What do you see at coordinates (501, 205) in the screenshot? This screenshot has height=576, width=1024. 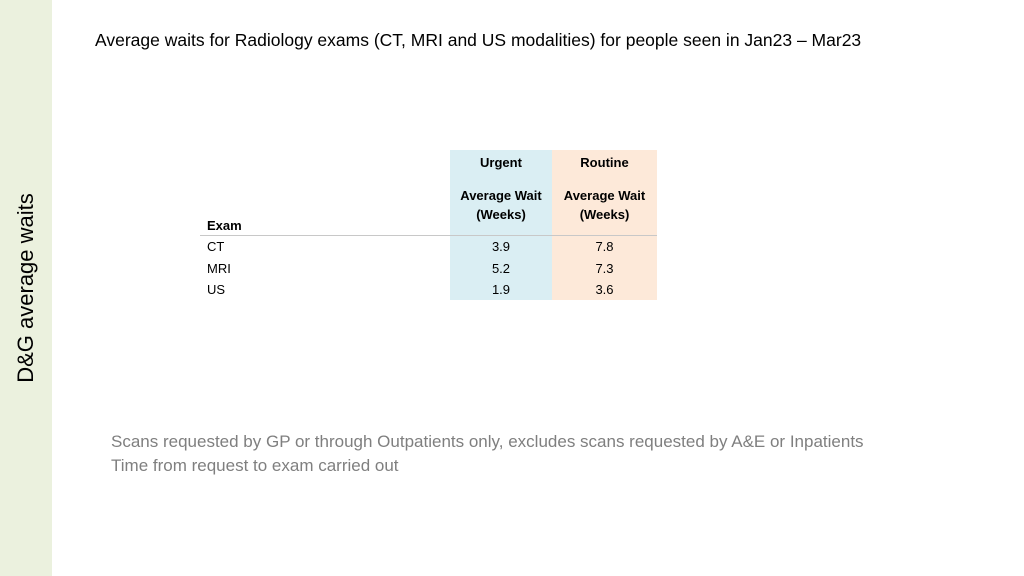 I see `urgent-column-header: Average Wait (Weeks)` at bounding box center [501, 205].